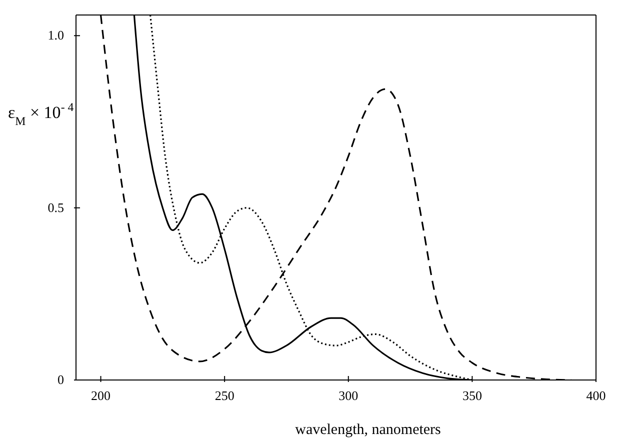  What do you see at coordinates (41, 114) in the screenshot?
I see `y-axis-title: ε$_{M}$ × 10$^{- 4}$` at bounding box center [41, 114].